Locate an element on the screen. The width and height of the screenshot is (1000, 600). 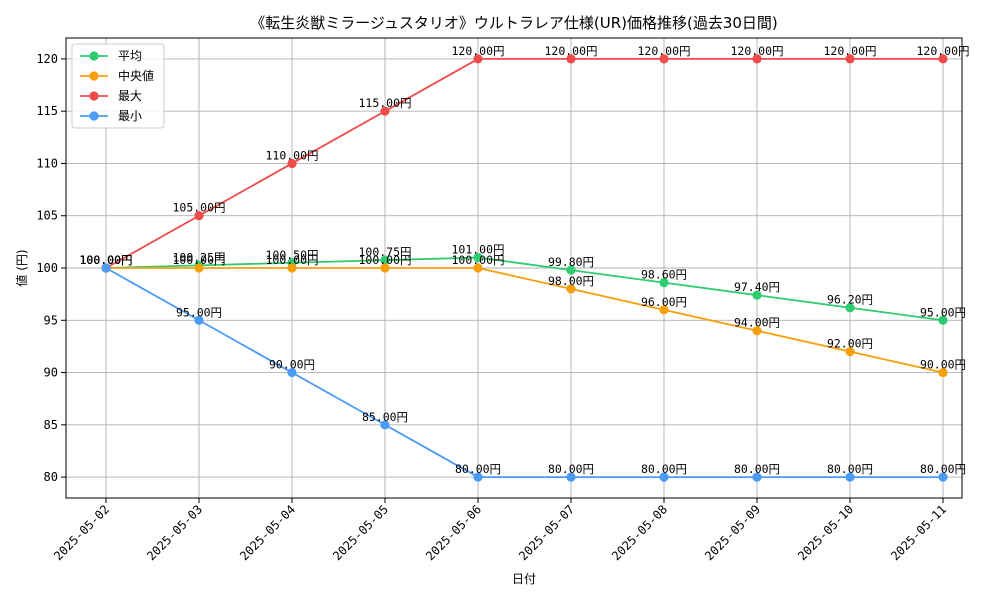
data-label: 96.00円 is located at coordinates (664, 302).